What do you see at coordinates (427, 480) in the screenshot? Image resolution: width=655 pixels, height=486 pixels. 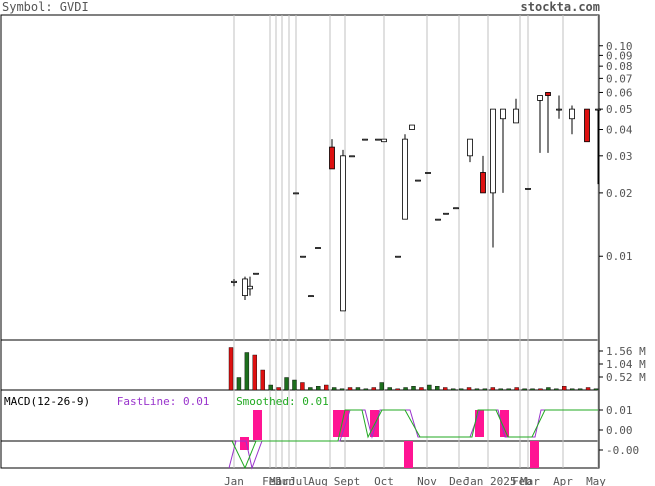 I see `x-tick-label: Nov` at bounding box center [427, 480].